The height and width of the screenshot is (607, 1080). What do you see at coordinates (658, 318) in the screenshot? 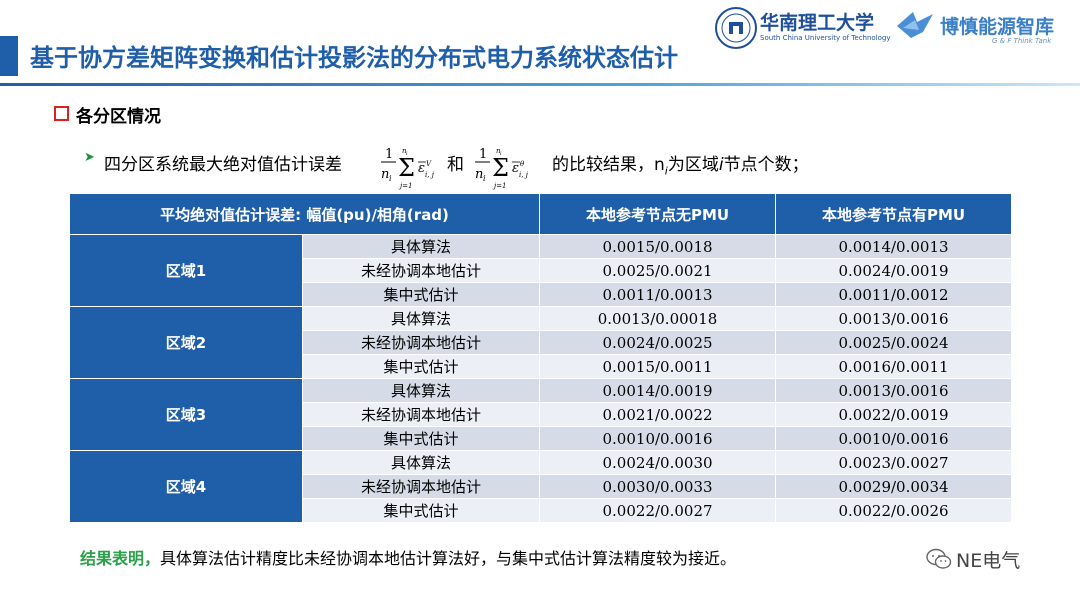
I see `no-pmu-cell: 0.0013/0.00018` at bounding box center [658, 318].